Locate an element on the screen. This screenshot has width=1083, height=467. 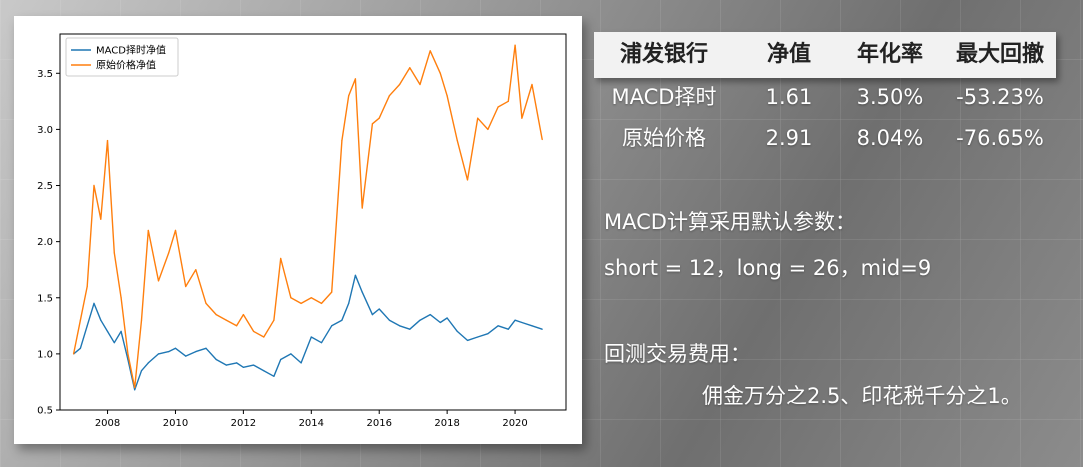
legend-box is located at coordinates (122, 57).